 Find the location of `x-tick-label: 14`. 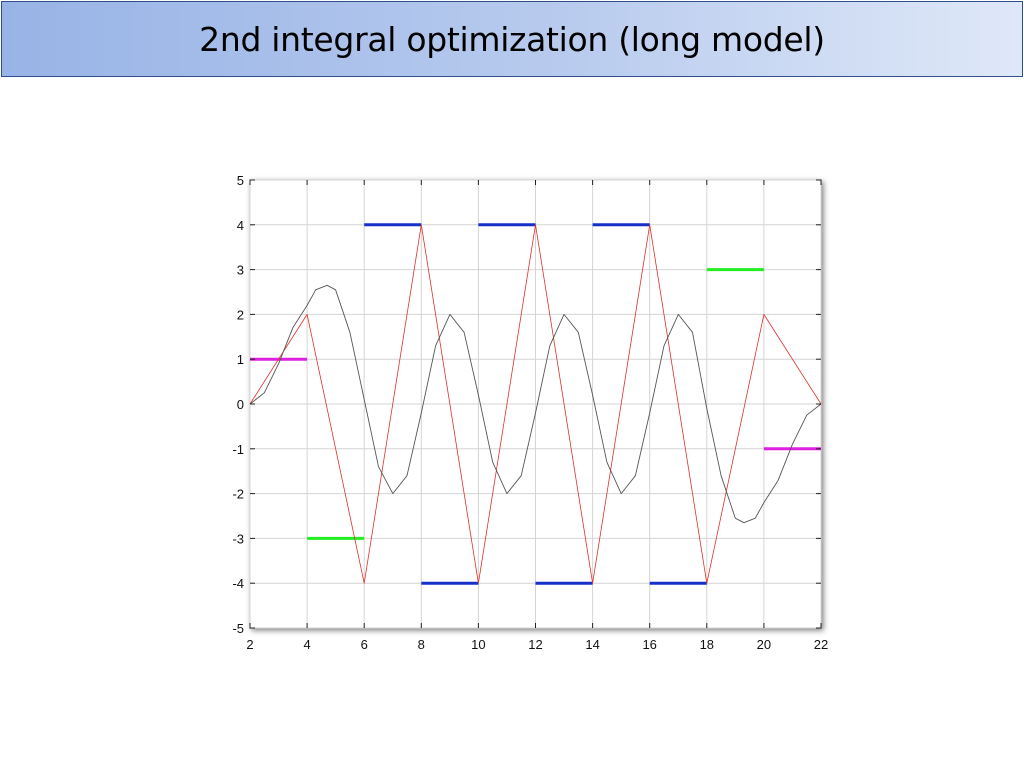

x-tick-label: 14 is located at coordinates (592, 644).